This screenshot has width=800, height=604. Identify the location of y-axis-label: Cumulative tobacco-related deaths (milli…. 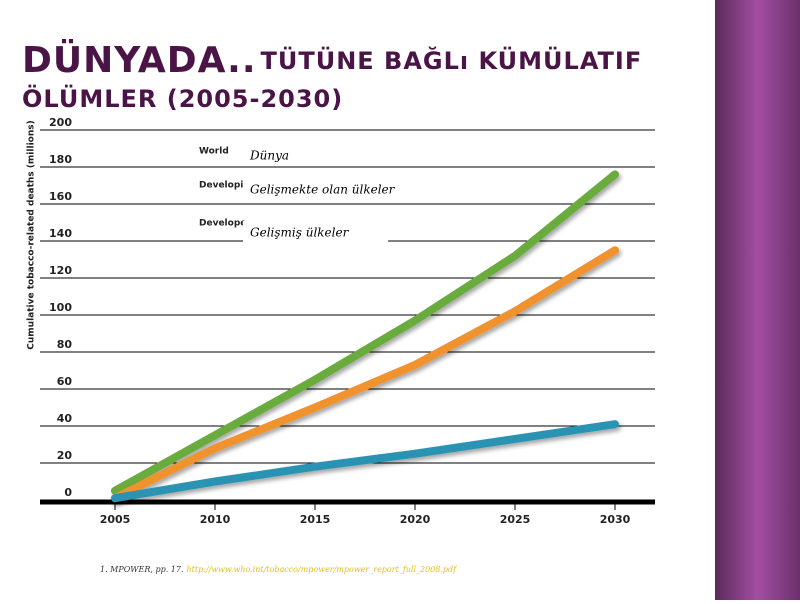
(32, 234).